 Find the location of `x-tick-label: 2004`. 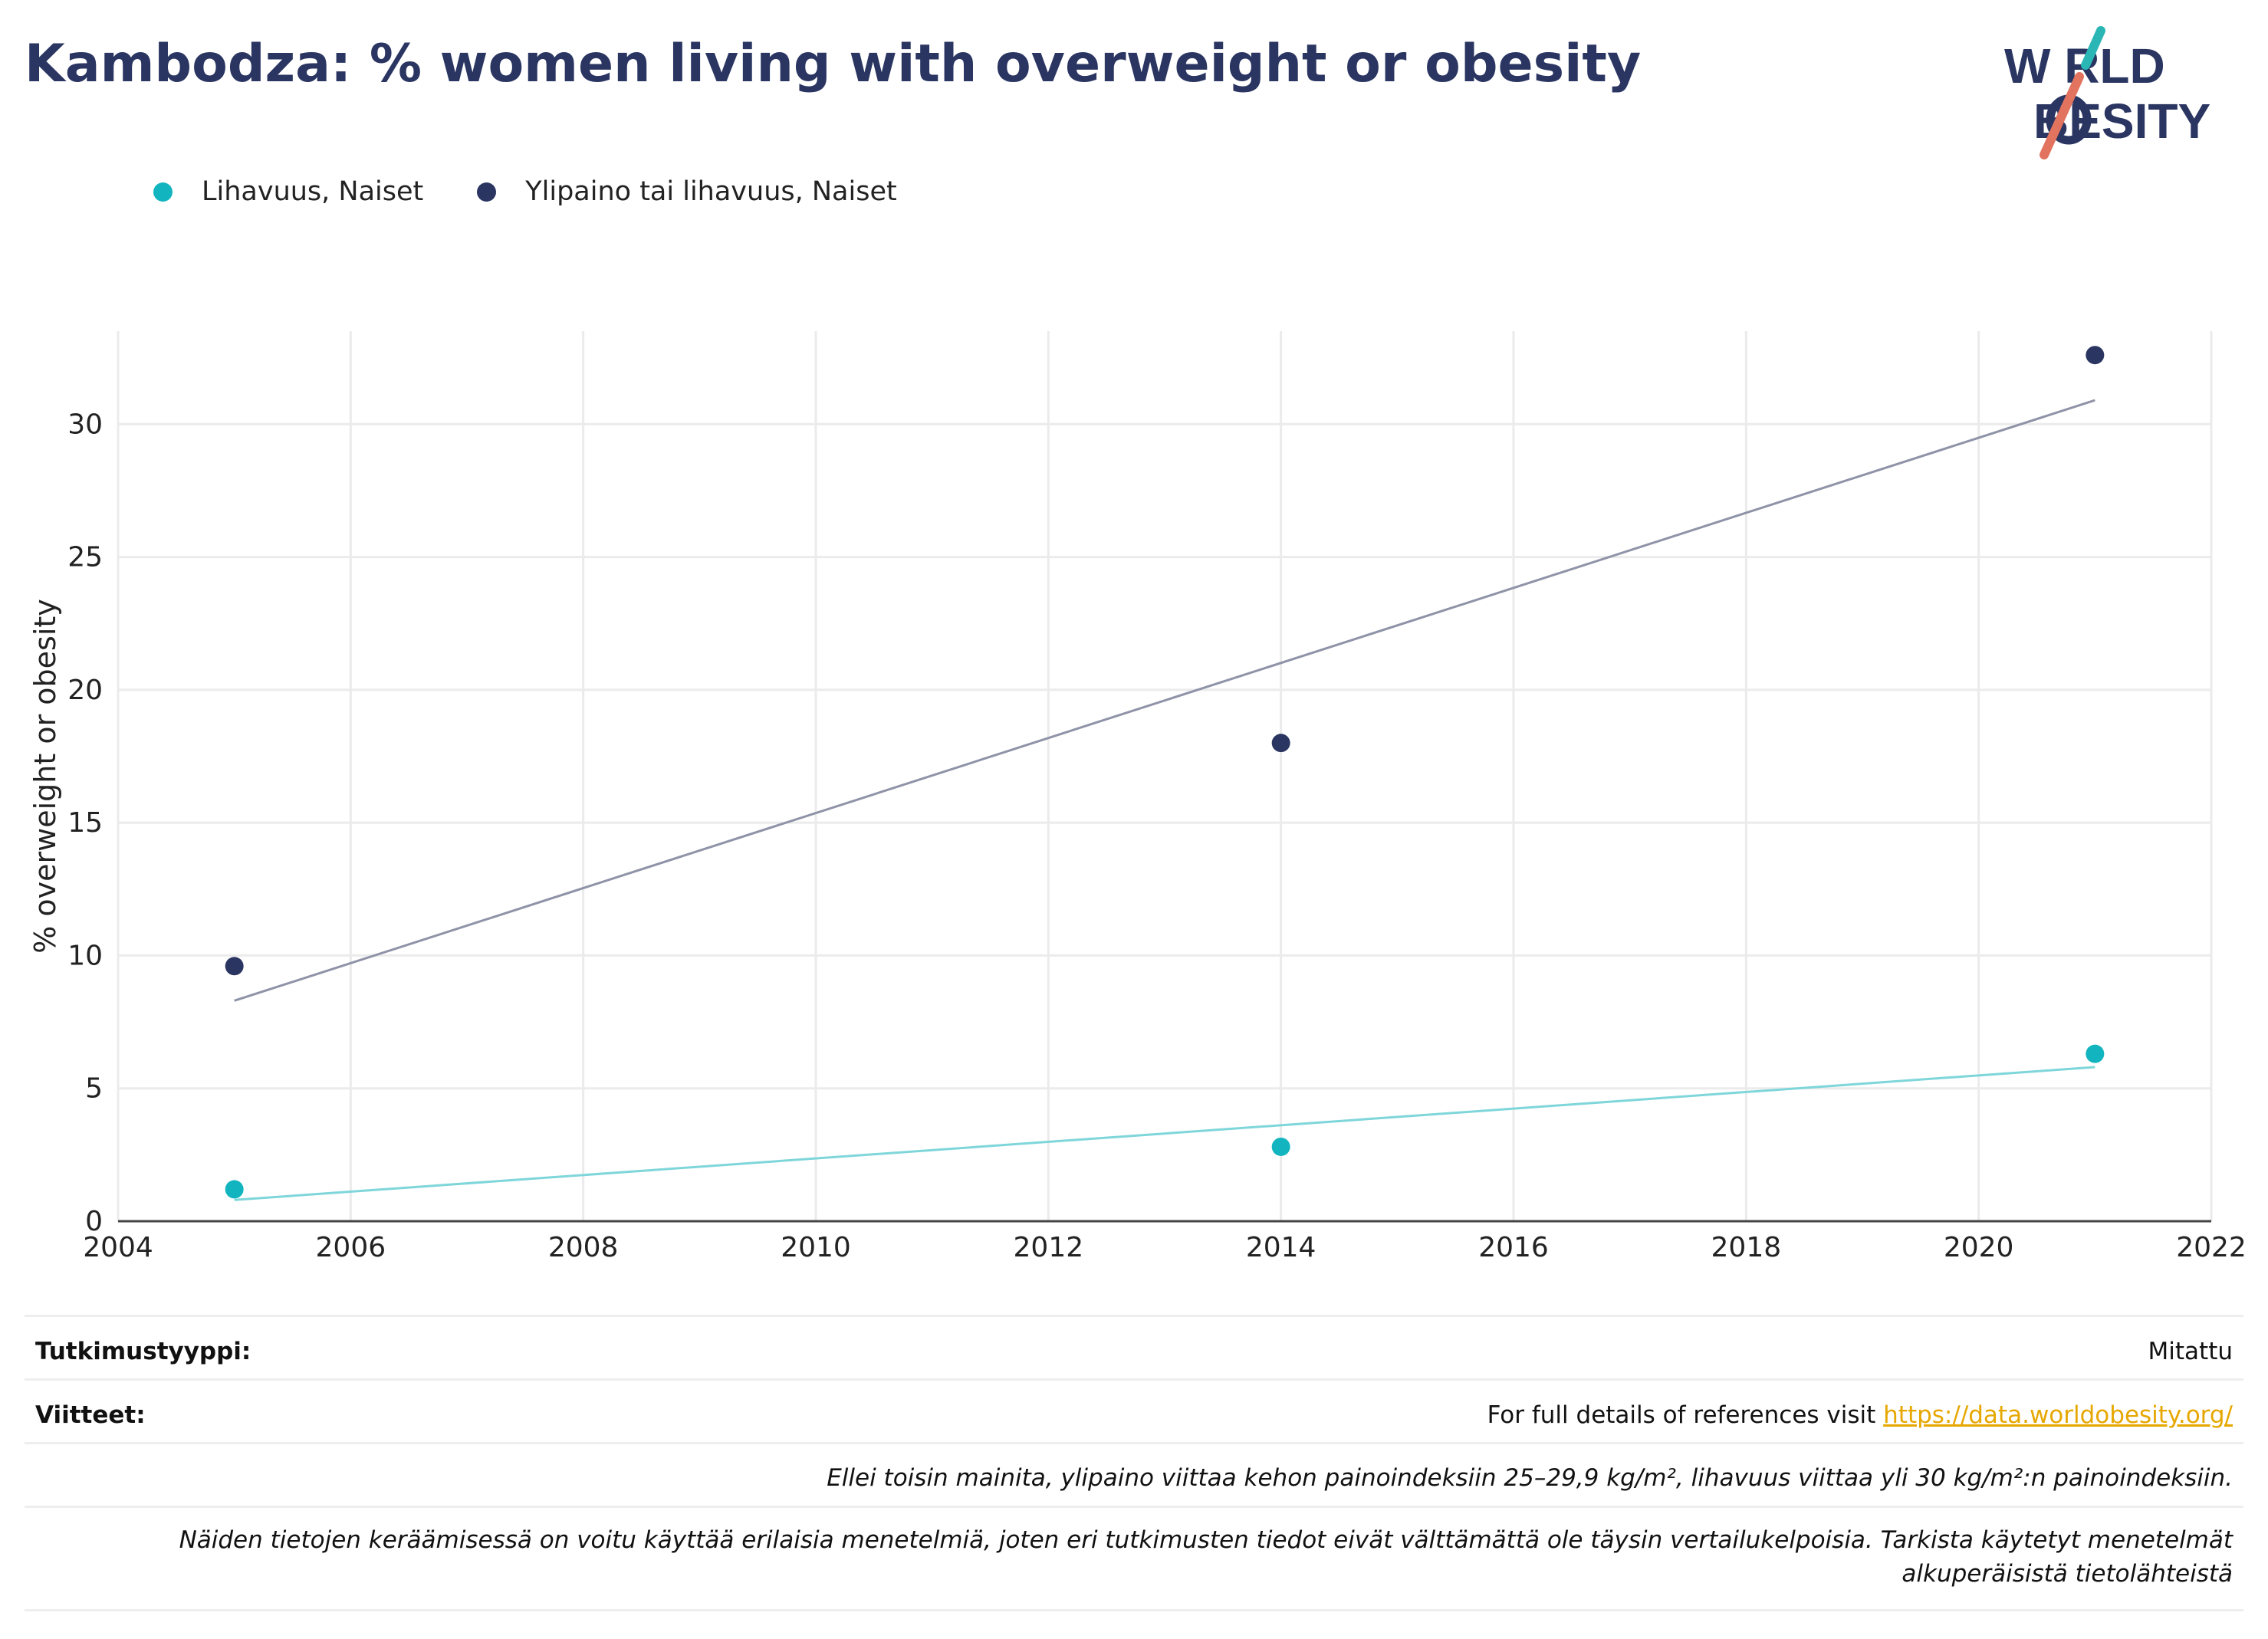

x-tick-label: 2004 is located at coordinates (118, 1247).